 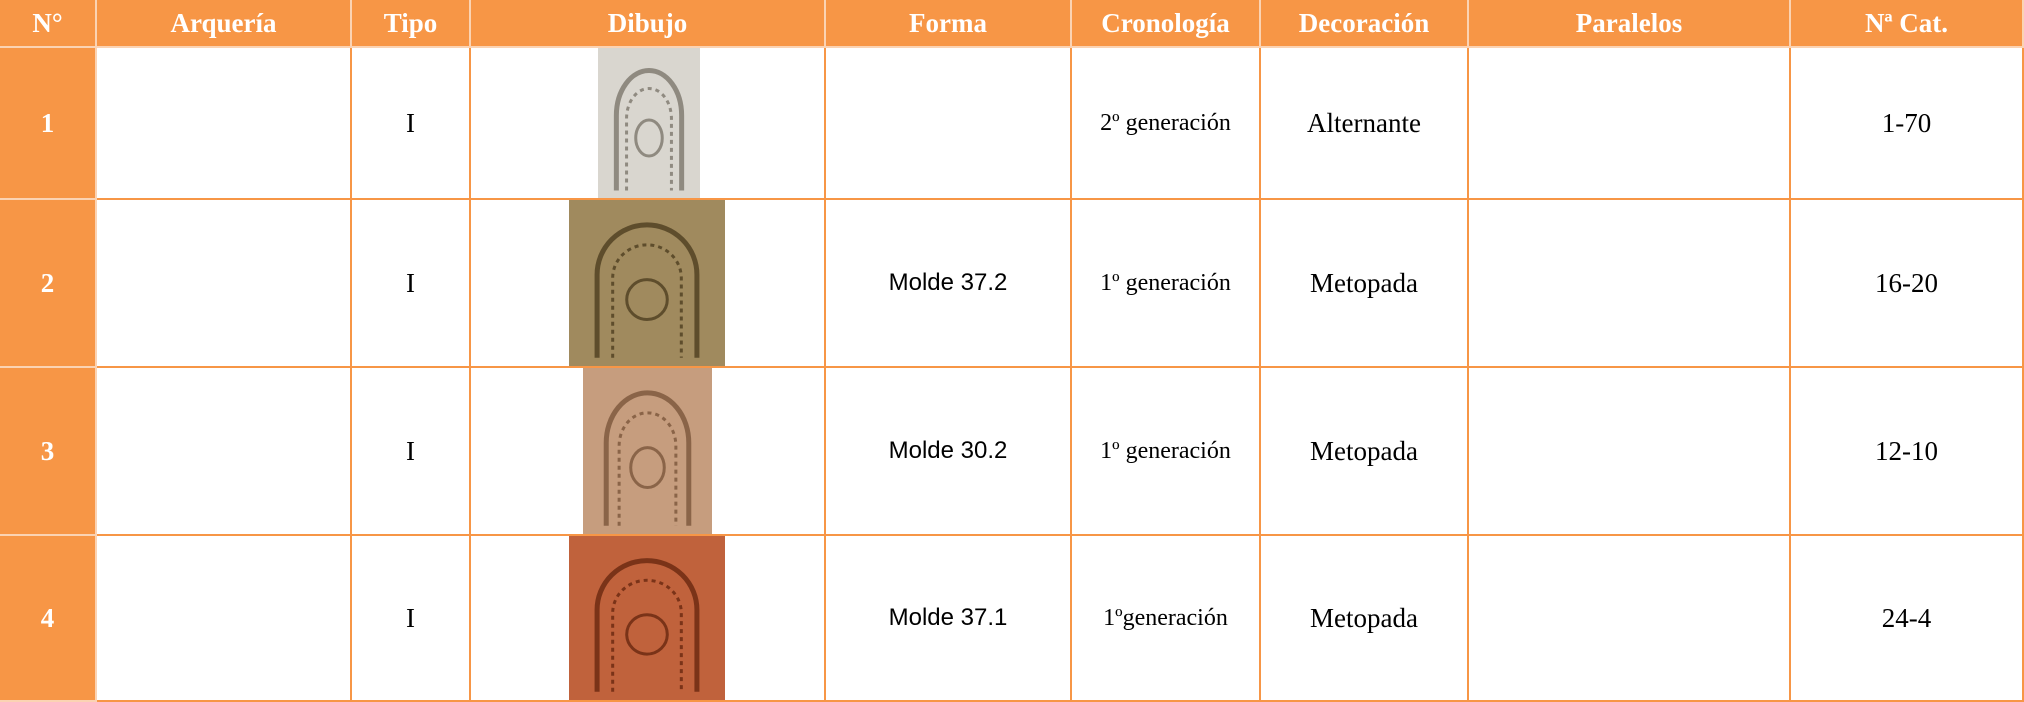 I want to click on row-number: 2, so click(x=48, y=284).